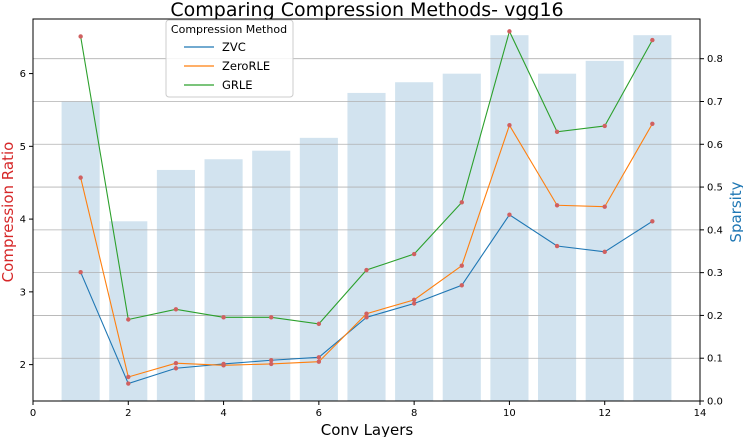 This screenshot has width=743, height=437. Describe the element at coordinates (319, 413) in the screenshot. I see `x-tick-label: 6` at that location.